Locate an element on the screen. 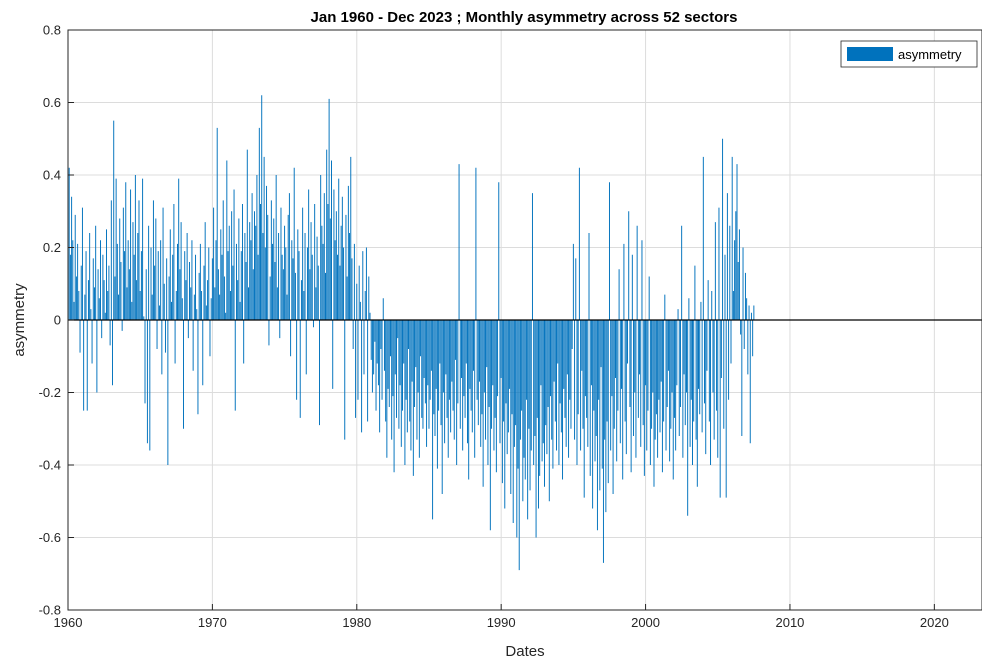 The height and width of the screenshot is (664, 982). y-axis-ticks: -0.8 -0.6 -0.4 -0.2 0 0.2 0.4 0.6 0.8 is located at coordinates (56, 320).